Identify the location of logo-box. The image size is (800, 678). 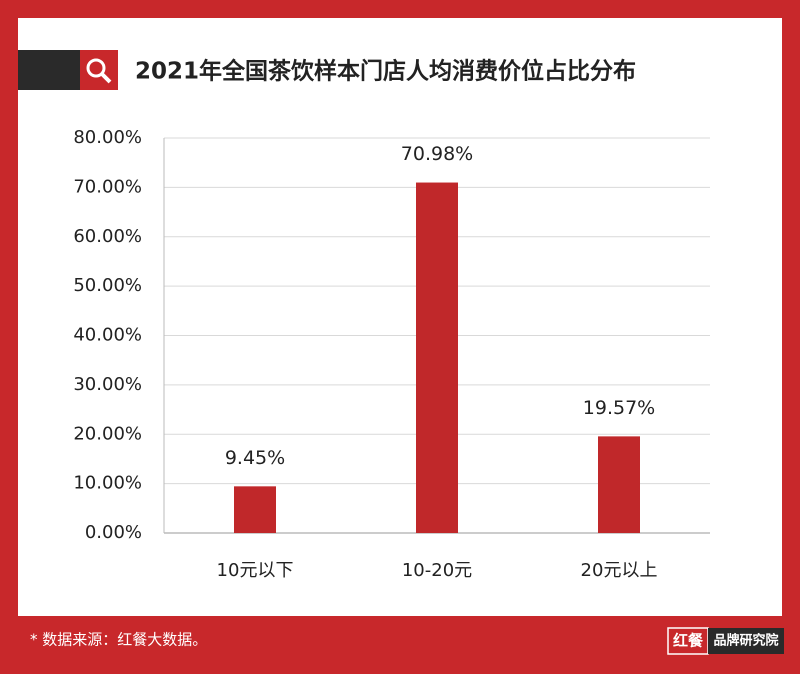
(688, 641).